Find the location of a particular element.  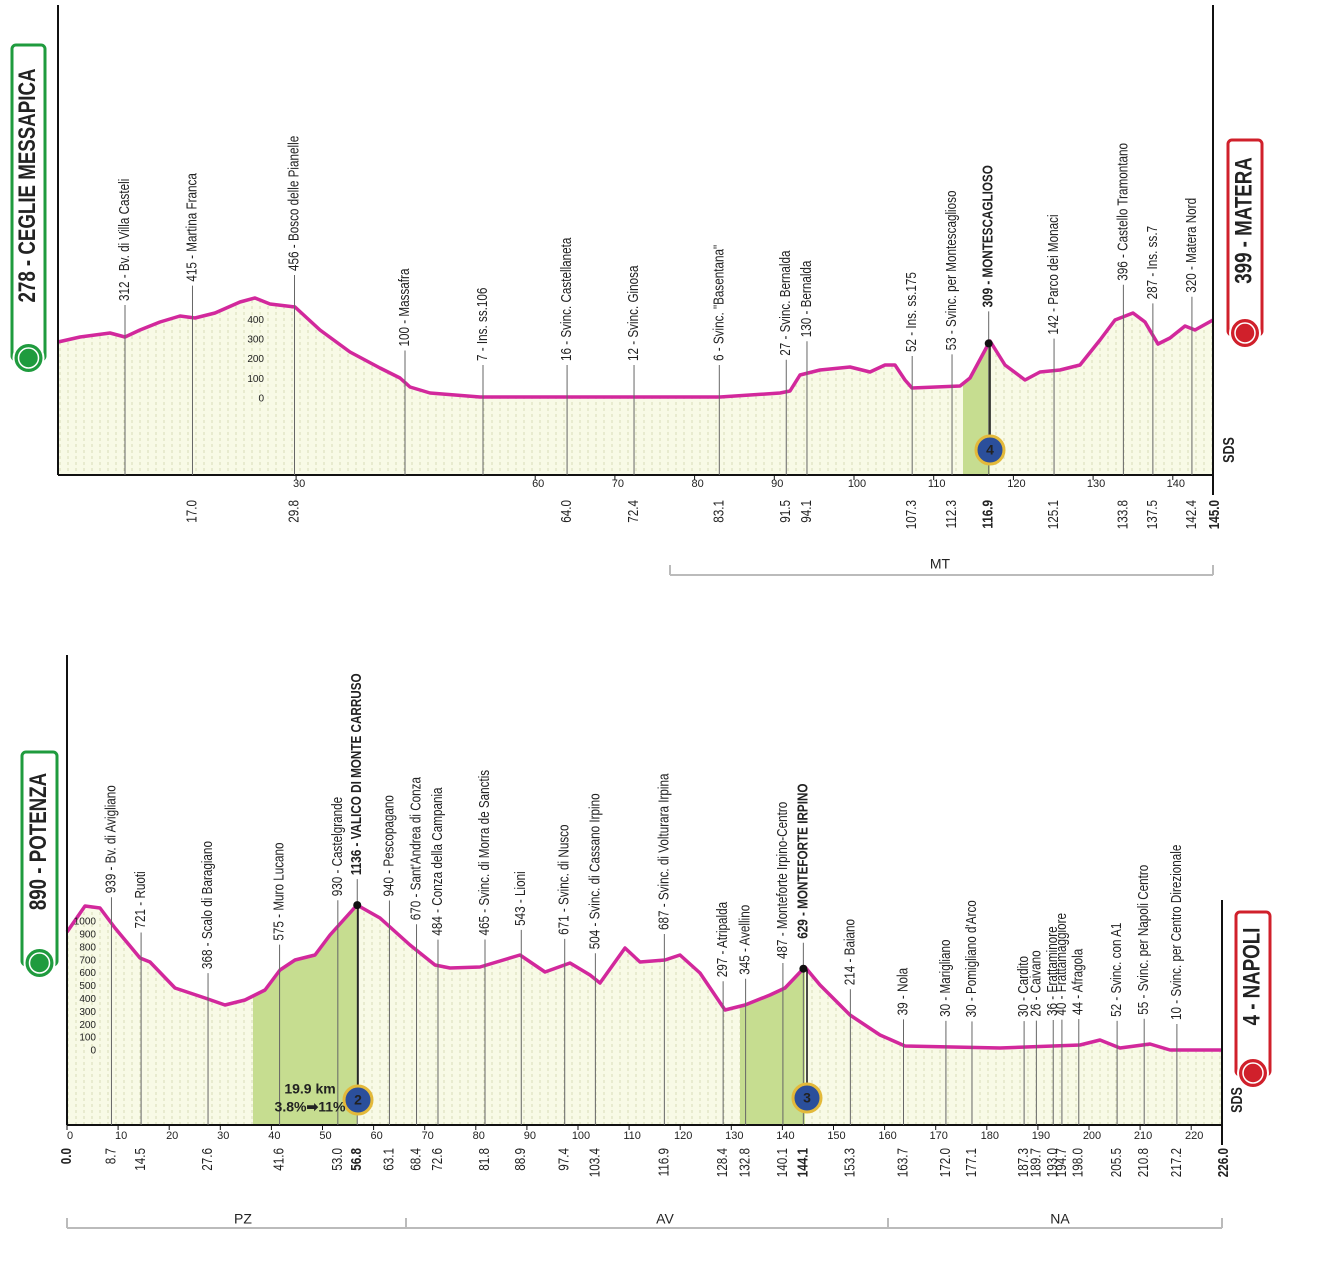

waypoint-km: 205.5 is located at coordinates (1116, 1162).